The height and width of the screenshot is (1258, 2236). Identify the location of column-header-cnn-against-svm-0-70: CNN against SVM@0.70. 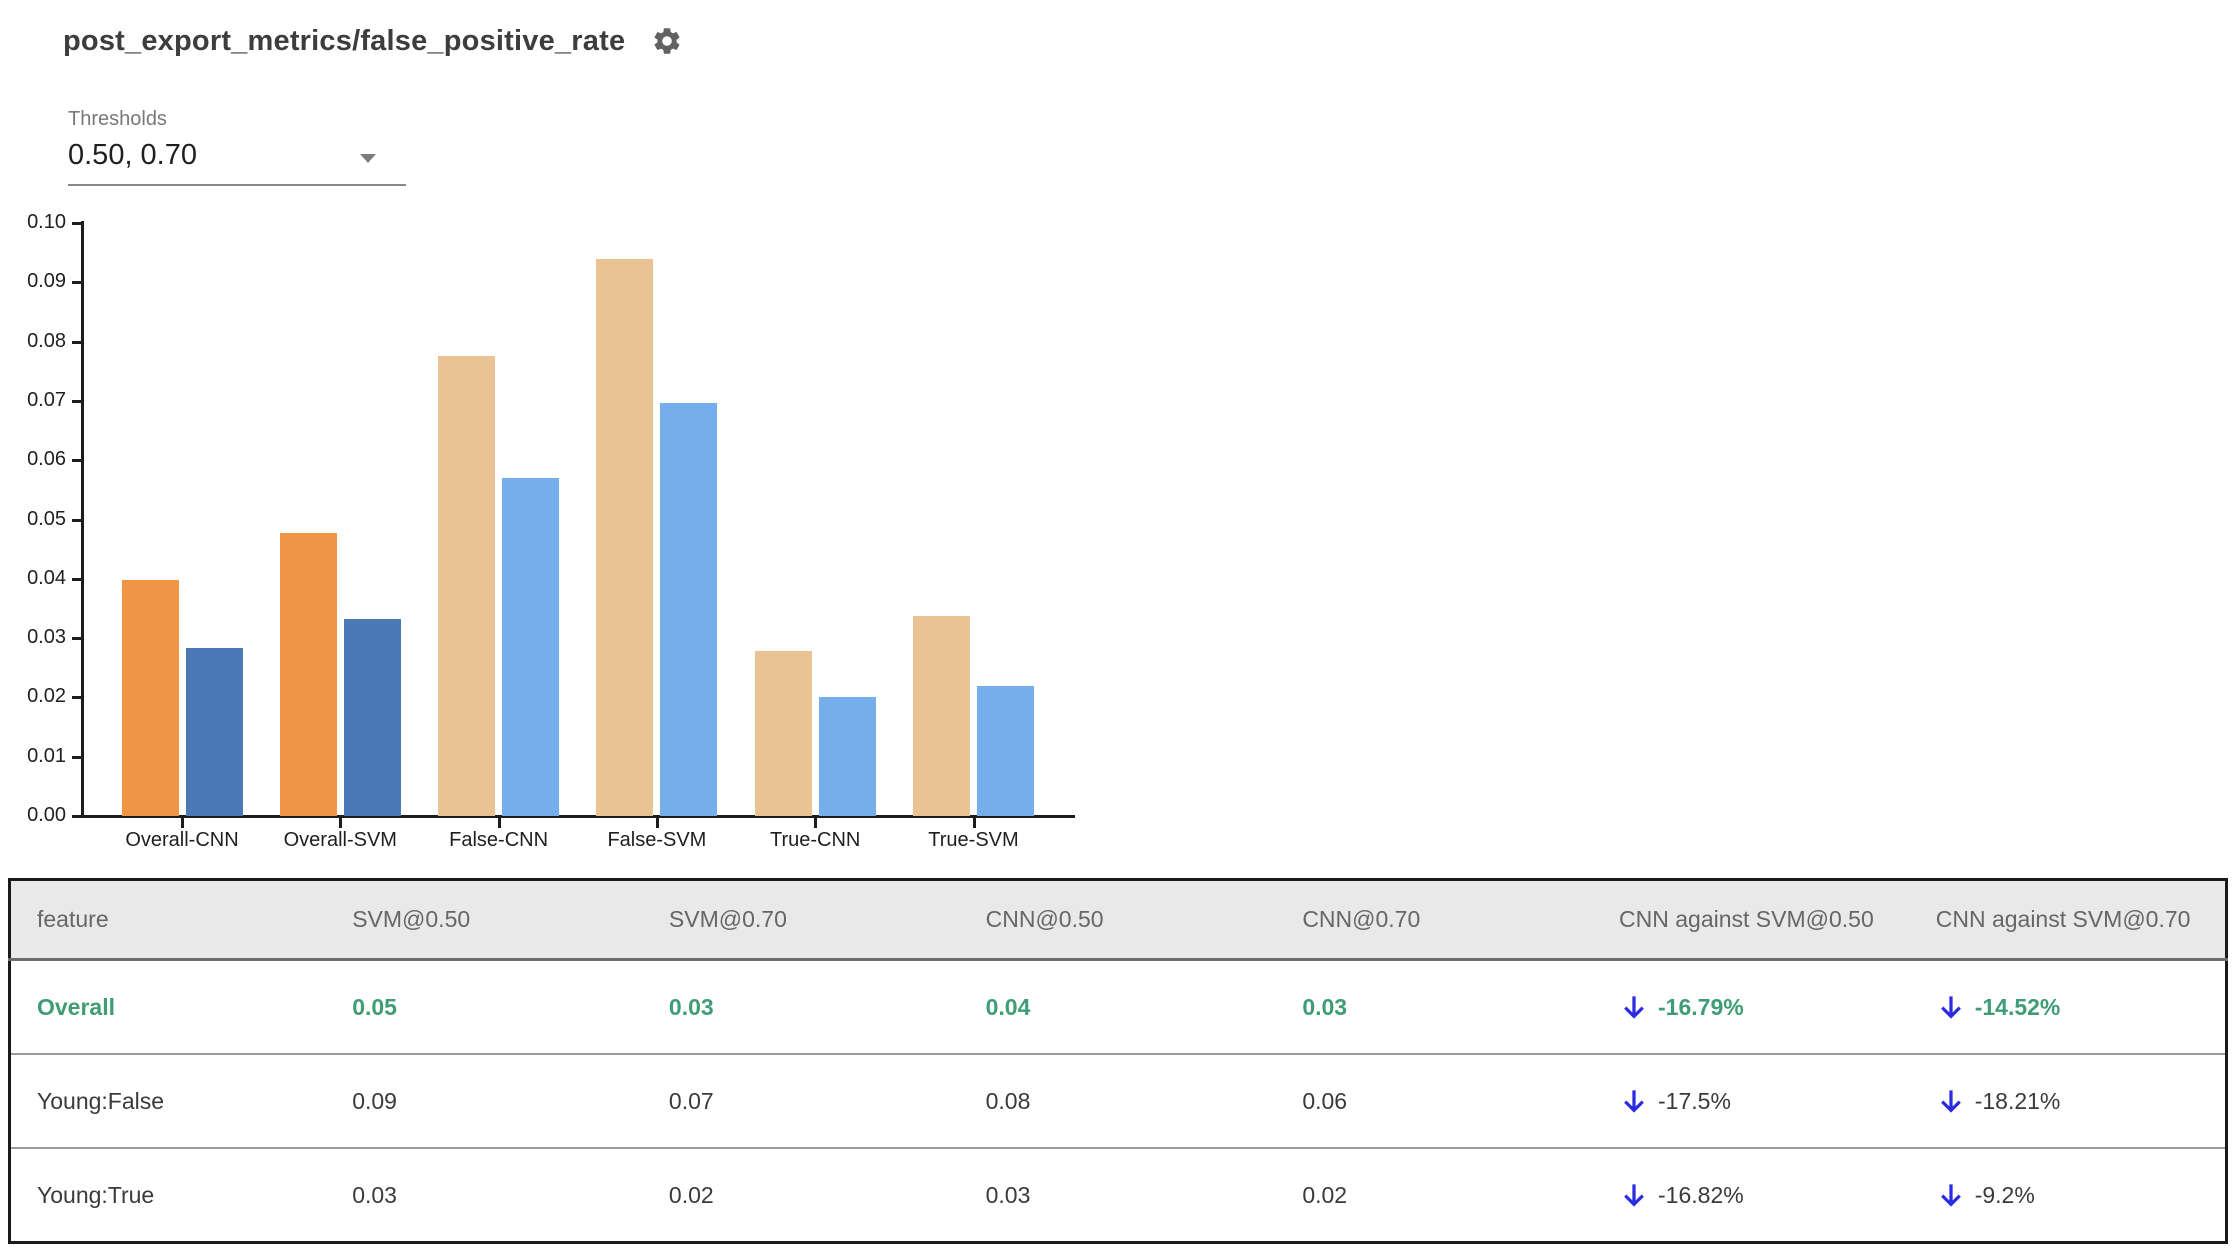
(2068, 920).